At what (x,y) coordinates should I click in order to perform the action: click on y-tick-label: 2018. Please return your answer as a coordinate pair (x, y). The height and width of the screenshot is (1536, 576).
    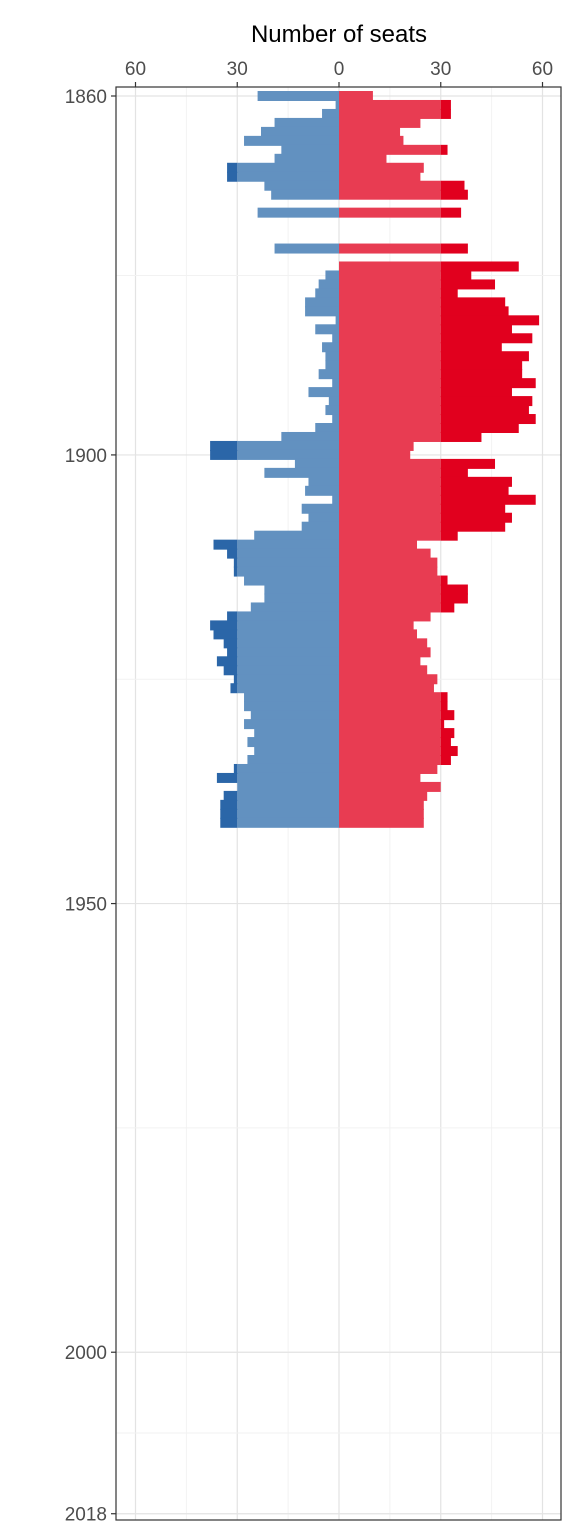
    Looking at the image, I should click on (86, 1515).